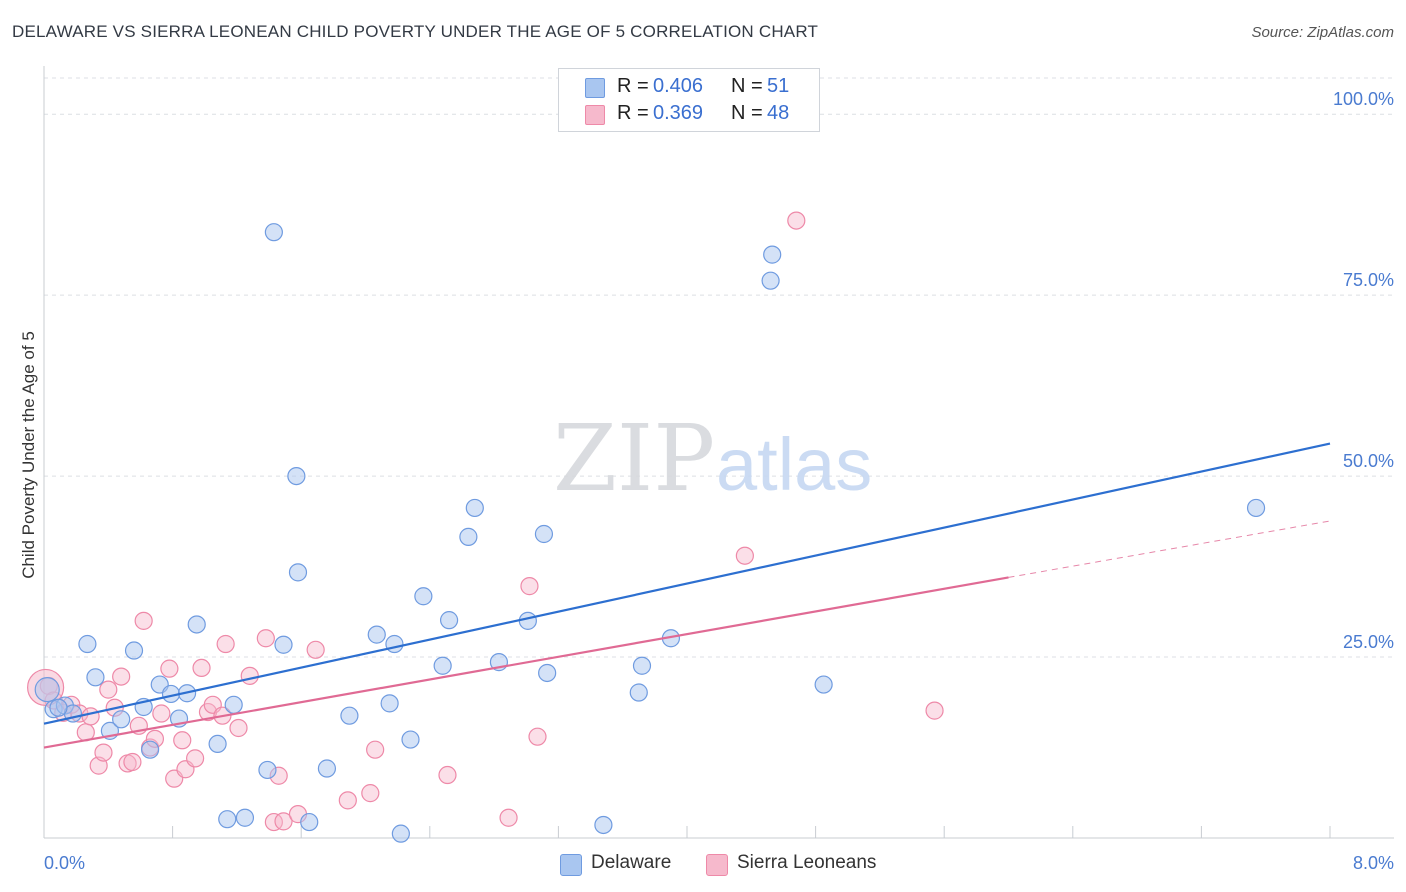 This screenshot has height=892, width=1406. Describe the element at coordinates (595, 115) in the screenshot. I see `legend-swatch-sierra-leoneans` at that location.